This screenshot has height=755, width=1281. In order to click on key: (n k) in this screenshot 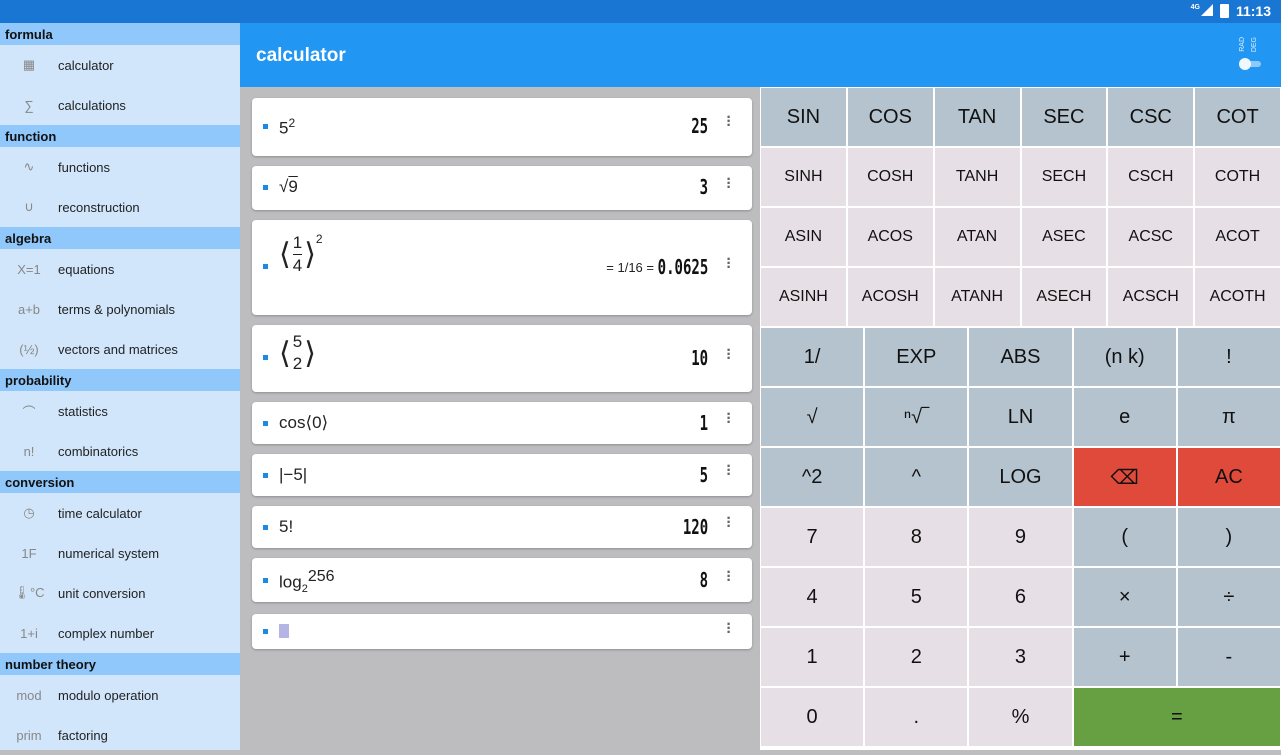, I will do `click(1124, 357)`.